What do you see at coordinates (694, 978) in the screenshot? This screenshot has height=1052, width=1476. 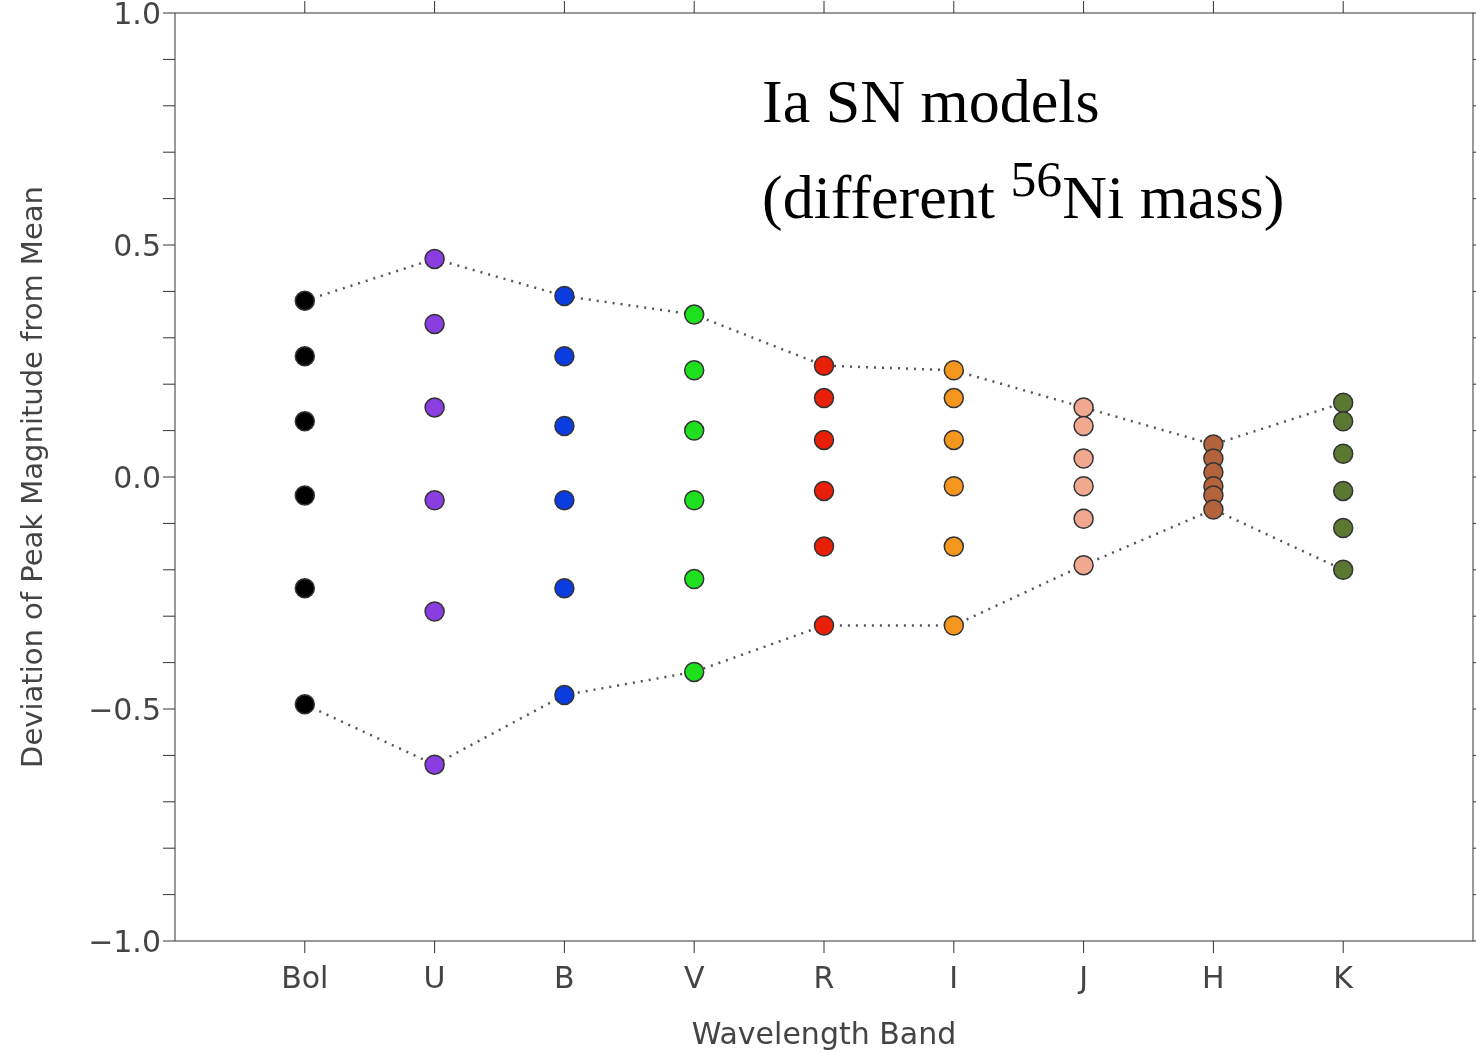 I see `x-tick-label: V` at bounding box center [694, 978].